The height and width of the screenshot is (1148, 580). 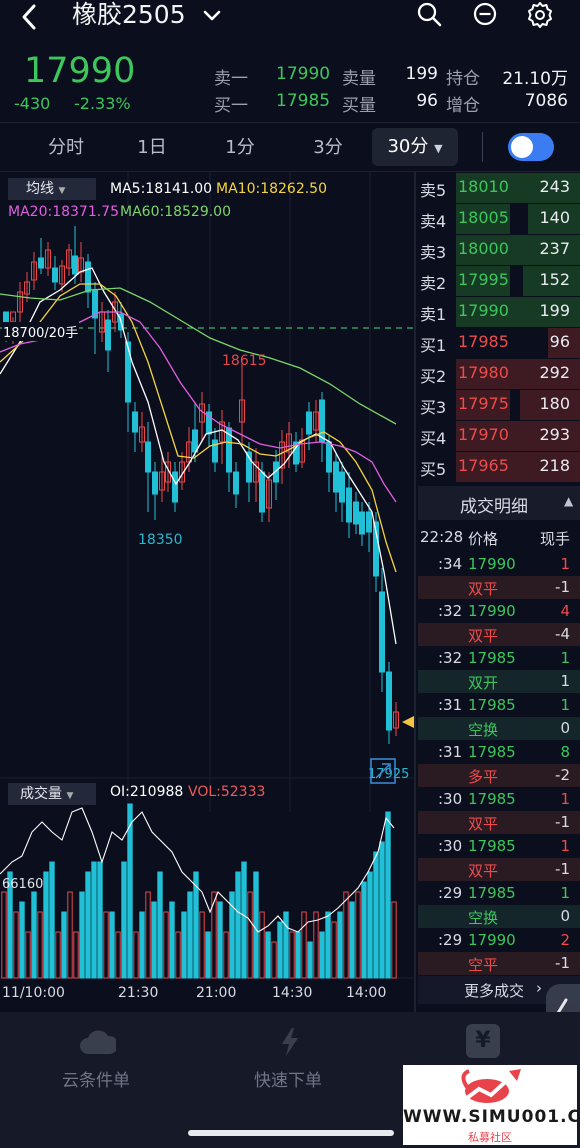 I want to click on chart-mode-toggle, so click(x=531, y=147).